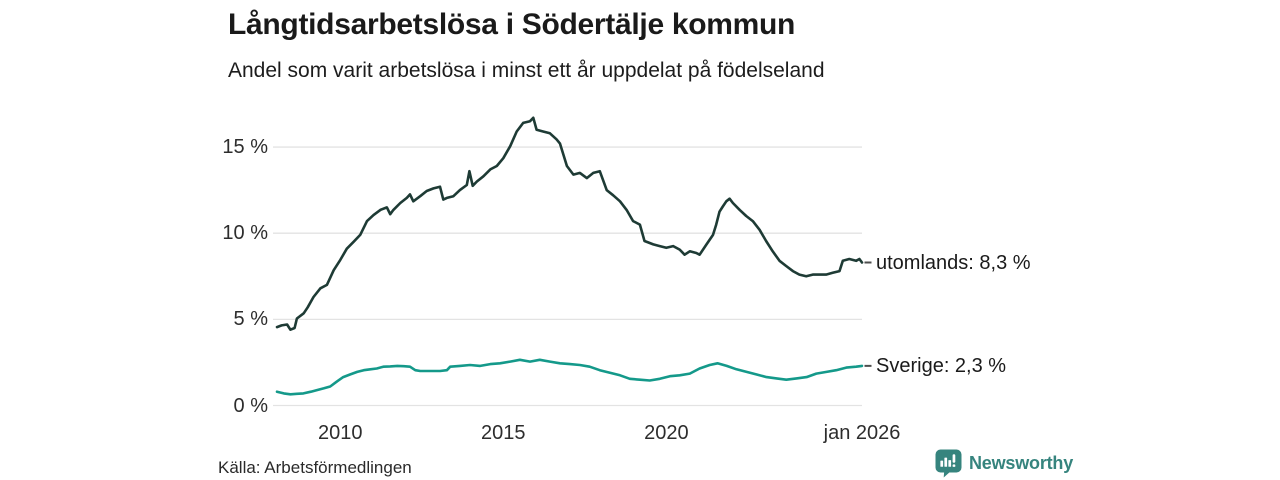  I want to click on series-end-label-utomlands: utomlands: 8,3 %, so click(953, 263).